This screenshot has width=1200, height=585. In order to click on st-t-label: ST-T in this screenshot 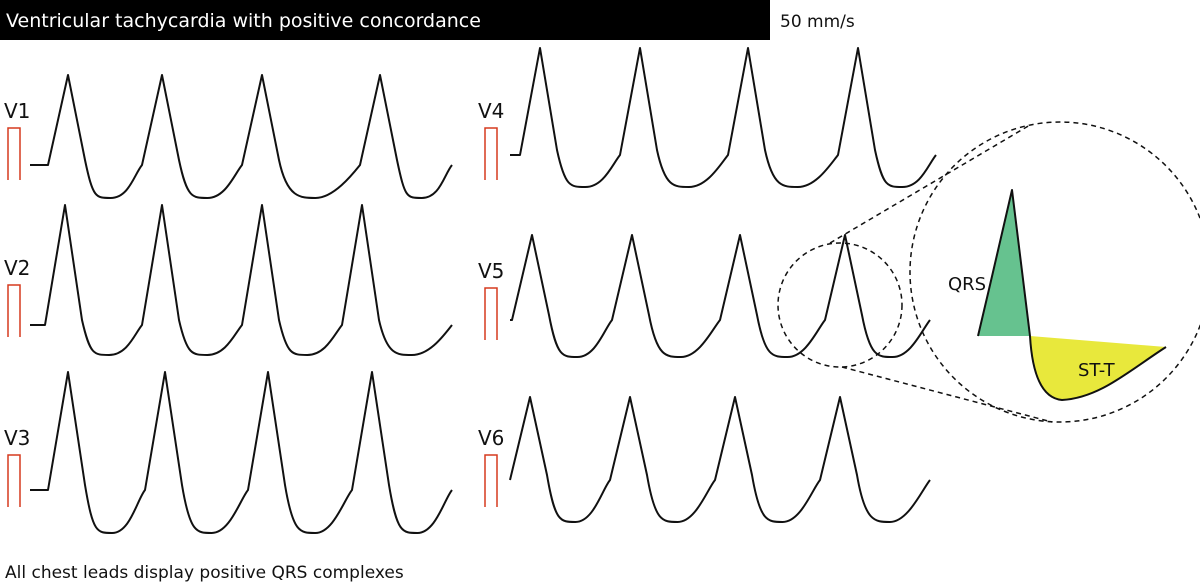, I will do `click(1097, 370)`.